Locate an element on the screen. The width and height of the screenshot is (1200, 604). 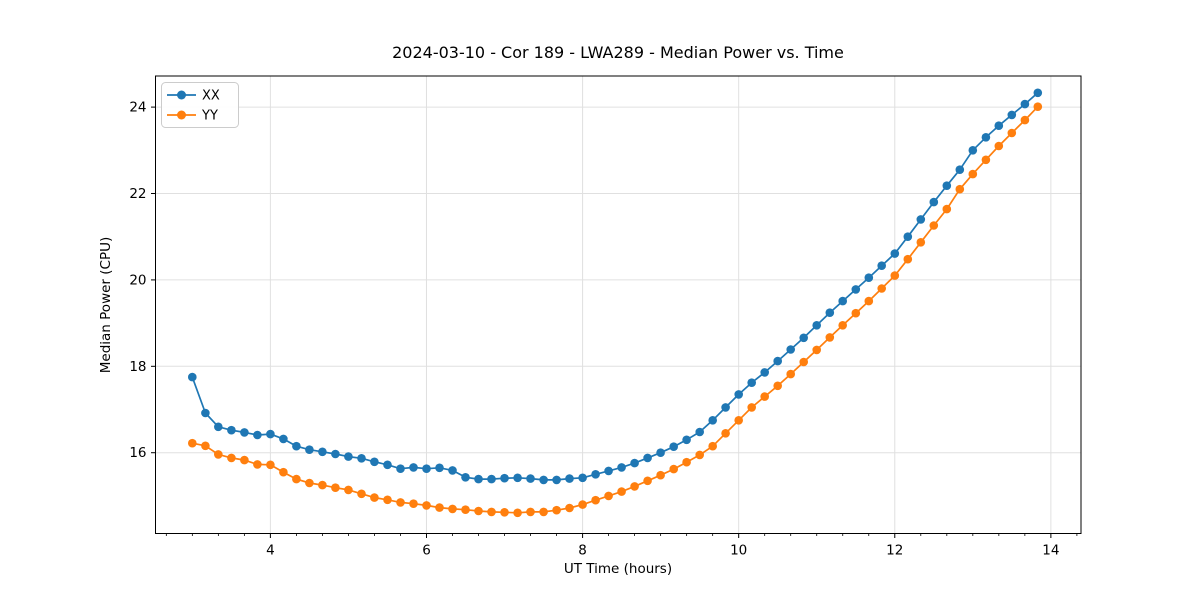
legend-box is located at coordinates (200, 105).